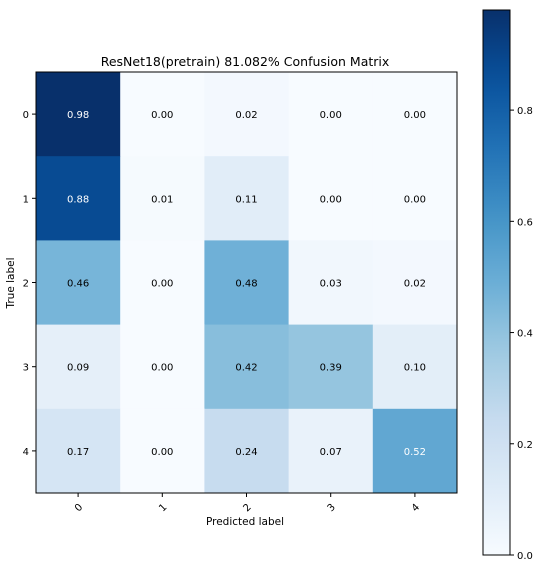 This screenshot has width=539, height=568. I want to click on cell-value-label: 0.09, so click(78, 368).